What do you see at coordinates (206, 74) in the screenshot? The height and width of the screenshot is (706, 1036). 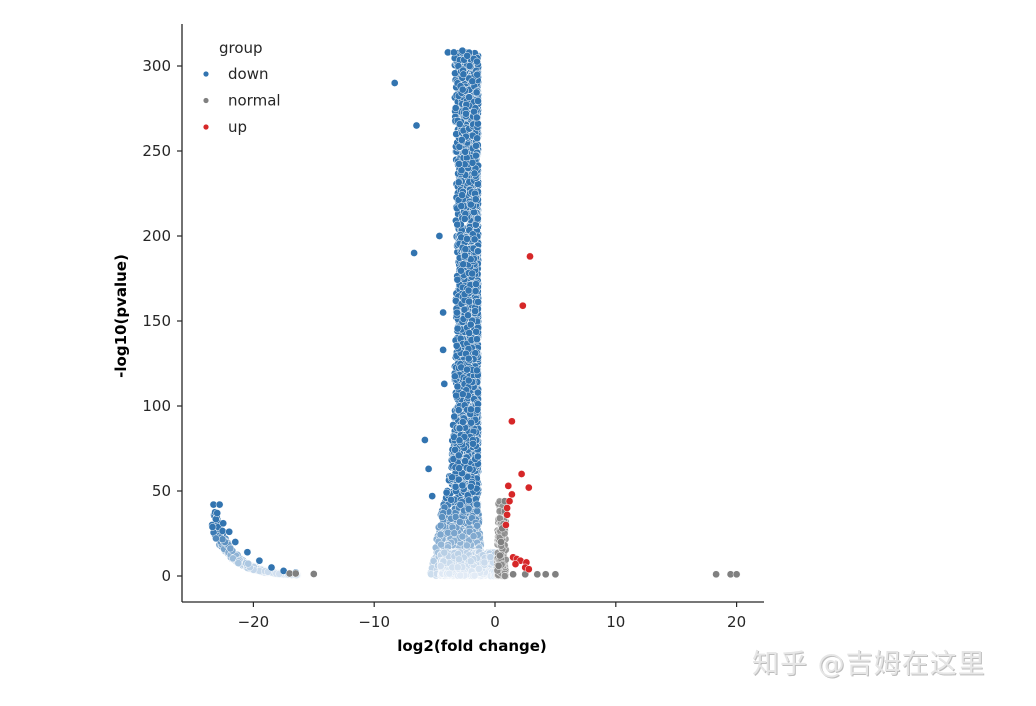 I see `legend-marker-down` at bounding box center [206, 74].